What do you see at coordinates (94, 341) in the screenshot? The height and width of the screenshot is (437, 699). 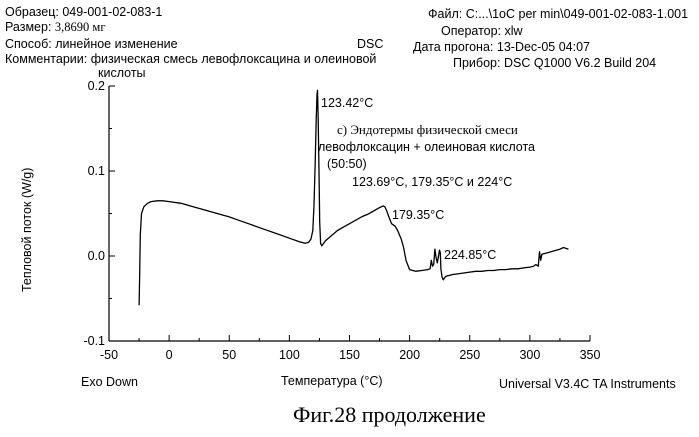 I see `y-tick-label: -0.1` at bounding box center [94, 341].